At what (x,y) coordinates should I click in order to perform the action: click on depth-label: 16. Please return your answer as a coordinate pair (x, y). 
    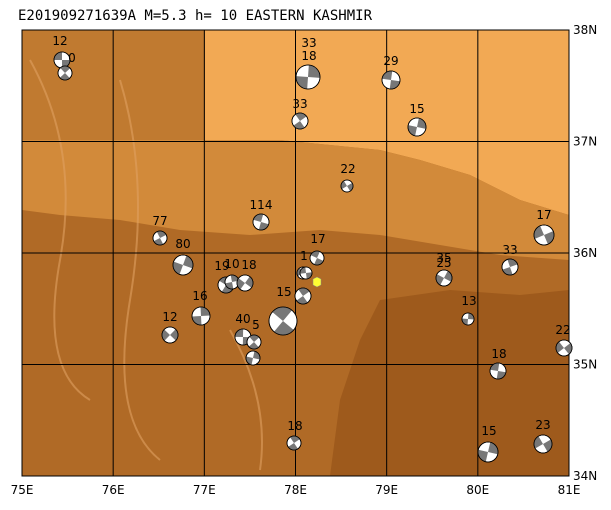
    Looking at the image, I should click on (199, 296).